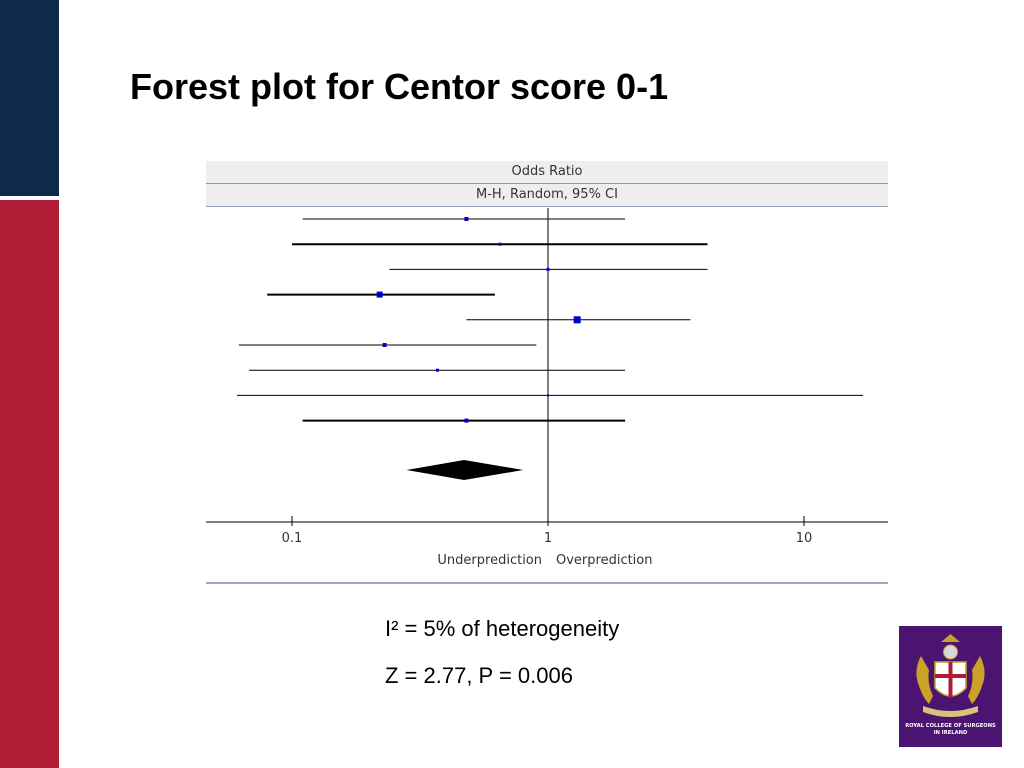 Image resolution: width=1024 pixels, height=768 pixels. I want to click on bottom-rule, so click(547, 583).